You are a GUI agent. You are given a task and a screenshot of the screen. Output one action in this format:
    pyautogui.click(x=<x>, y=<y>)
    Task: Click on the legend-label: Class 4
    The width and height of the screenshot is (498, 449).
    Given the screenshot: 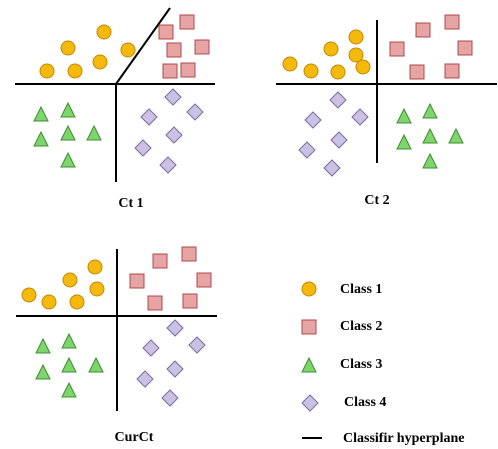 What is the action you would take?
    pyautogui.click(x=365, y=402)
    